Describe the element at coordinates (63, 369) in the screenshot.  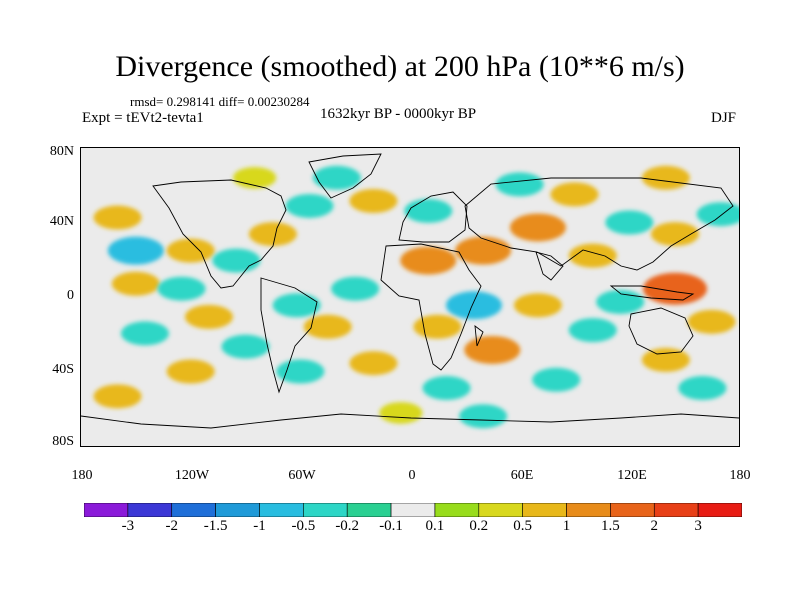
I see `lat-tick-40s: 40S` at that location.